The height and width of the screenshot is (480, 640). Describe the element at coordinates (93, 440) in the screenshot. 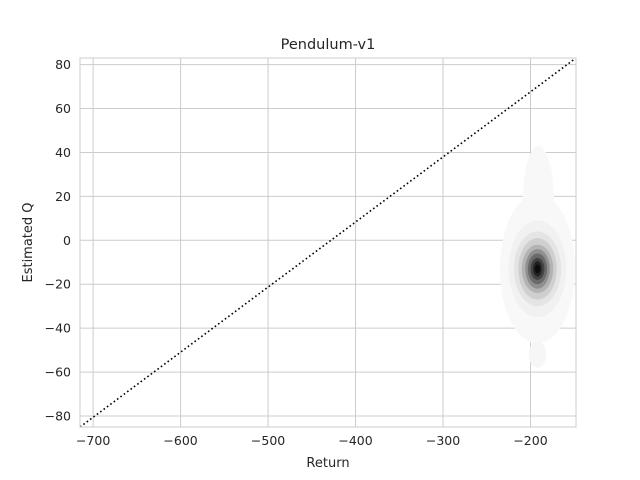

I see `x-tick-label: −700` at that location.